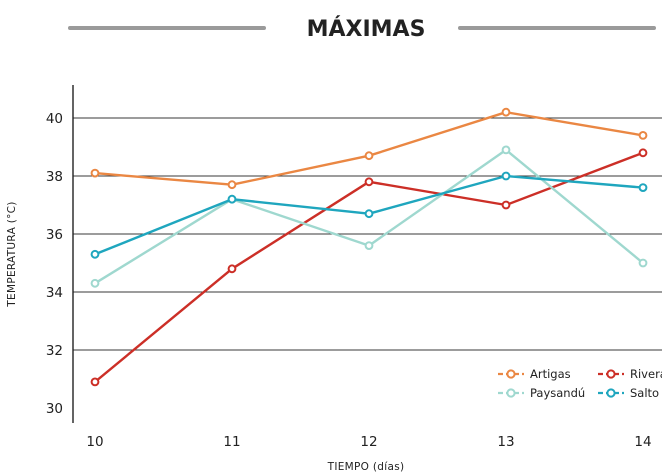 The image size is (662, 475). What do you see at coordinates (12, 254) in the screenshot?
I see `y-axis-title: TEMPERATURA (°C)` at bounding box center [12, 254].